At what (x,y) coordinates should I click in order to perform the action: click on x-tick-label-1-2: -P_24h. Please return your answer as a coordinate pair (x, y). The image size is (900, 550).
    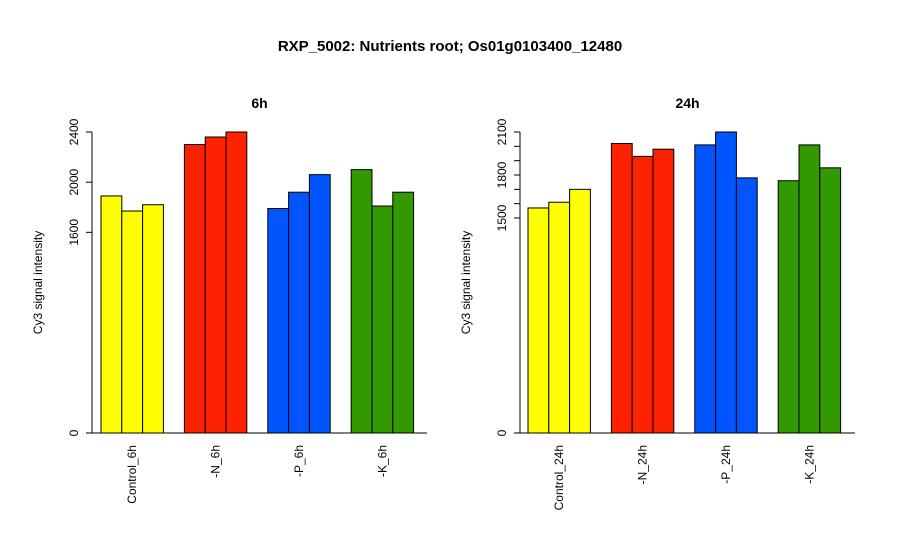
    Looking at the image, I should click on (726, 464).